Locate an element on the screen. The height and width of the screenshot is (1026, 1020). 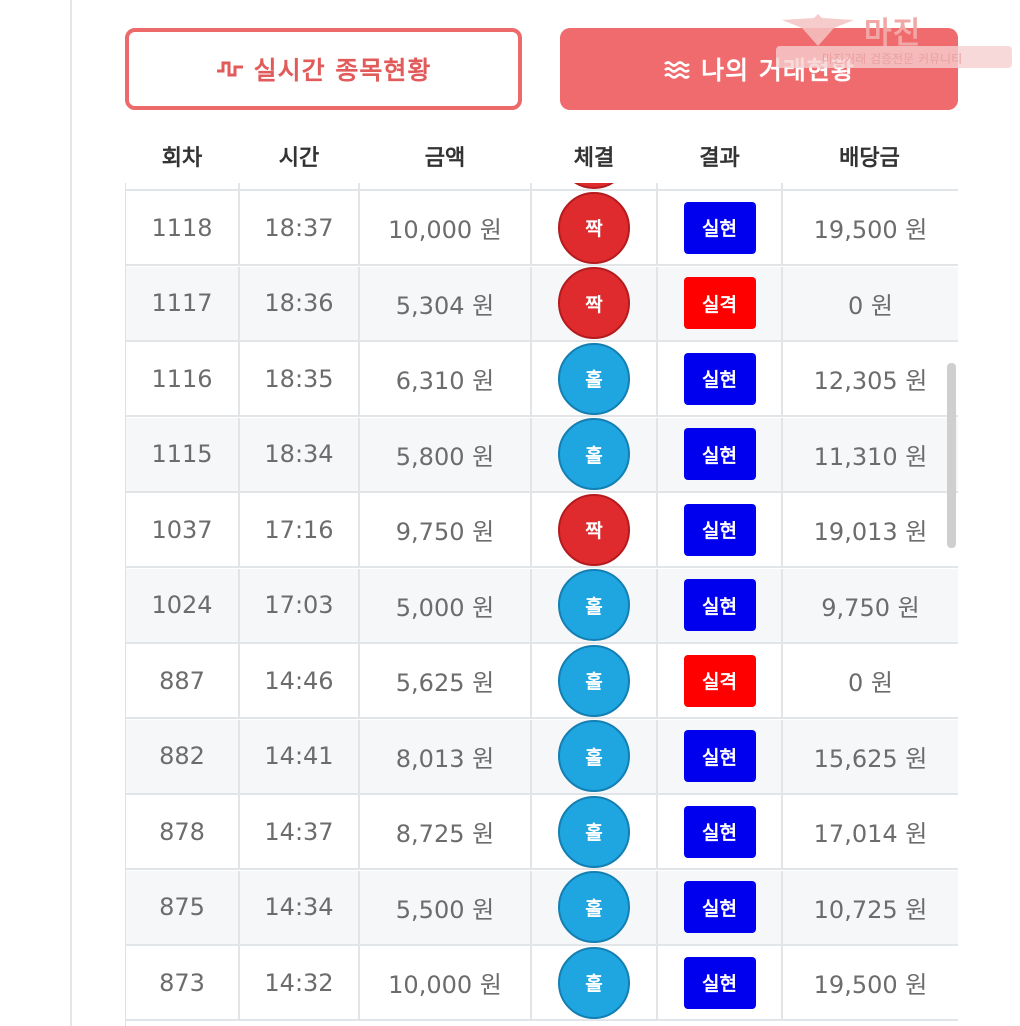
cell-round: 1118 is located at coordinates (183, 227).